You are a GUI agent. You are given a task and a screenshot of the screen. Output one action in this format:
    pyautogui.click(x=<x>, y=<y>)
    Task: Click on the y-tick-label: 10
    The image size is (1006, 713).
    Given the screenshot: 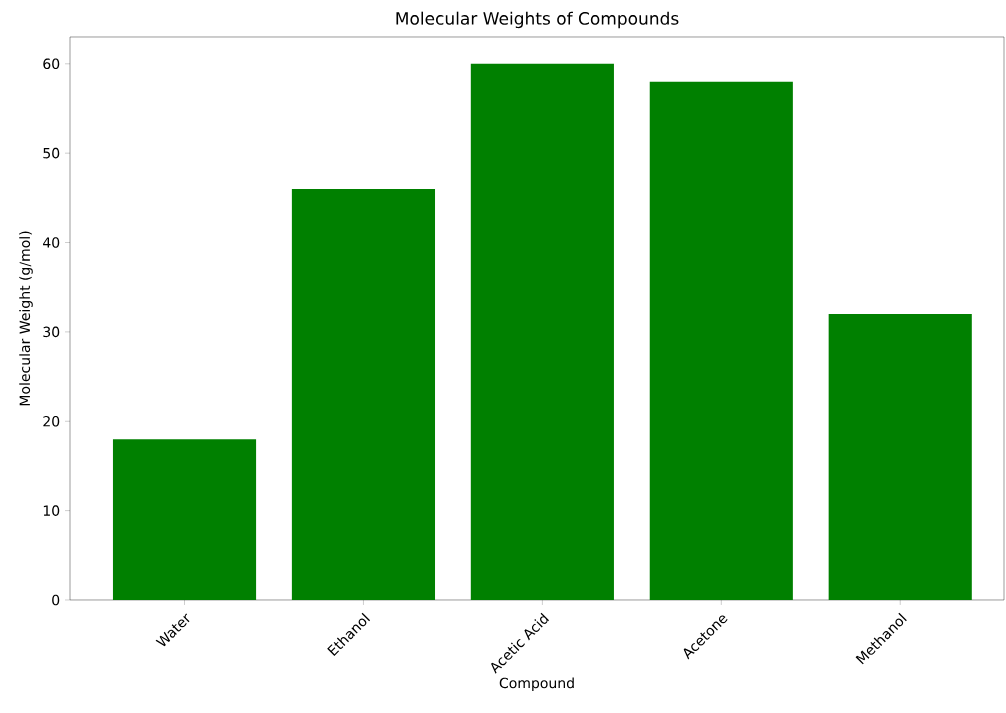 What is the action you would take?
    pyautogui.click(x=51, y=510)
    